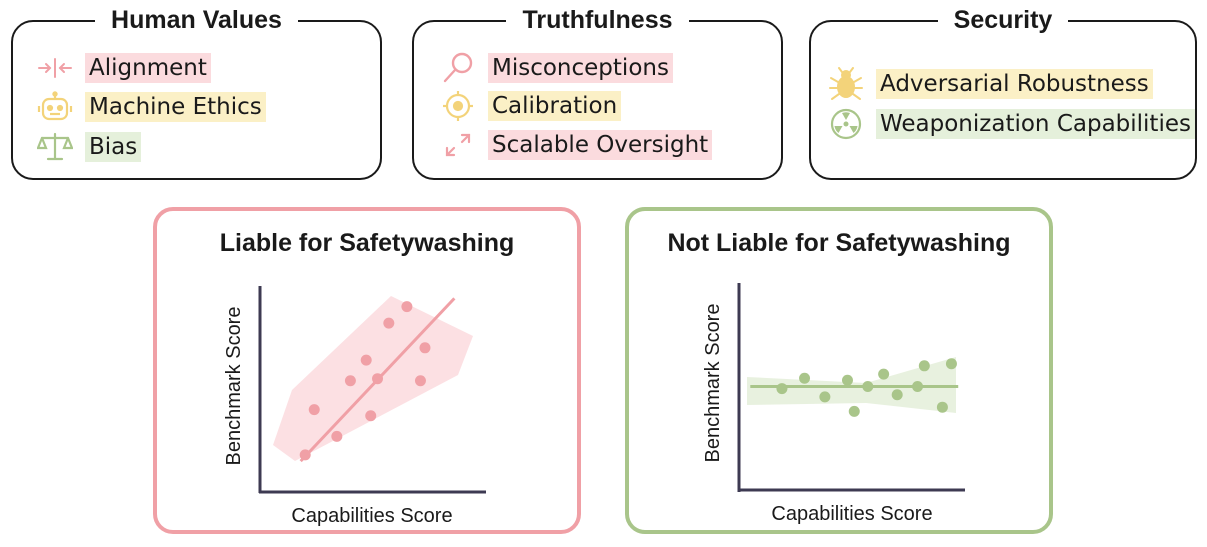 This screenshot has height=547, width=1207. What do you see at coordinates (55, 107) in the screenshot?
I see `robot-icon` at bounding box center [55, 107].